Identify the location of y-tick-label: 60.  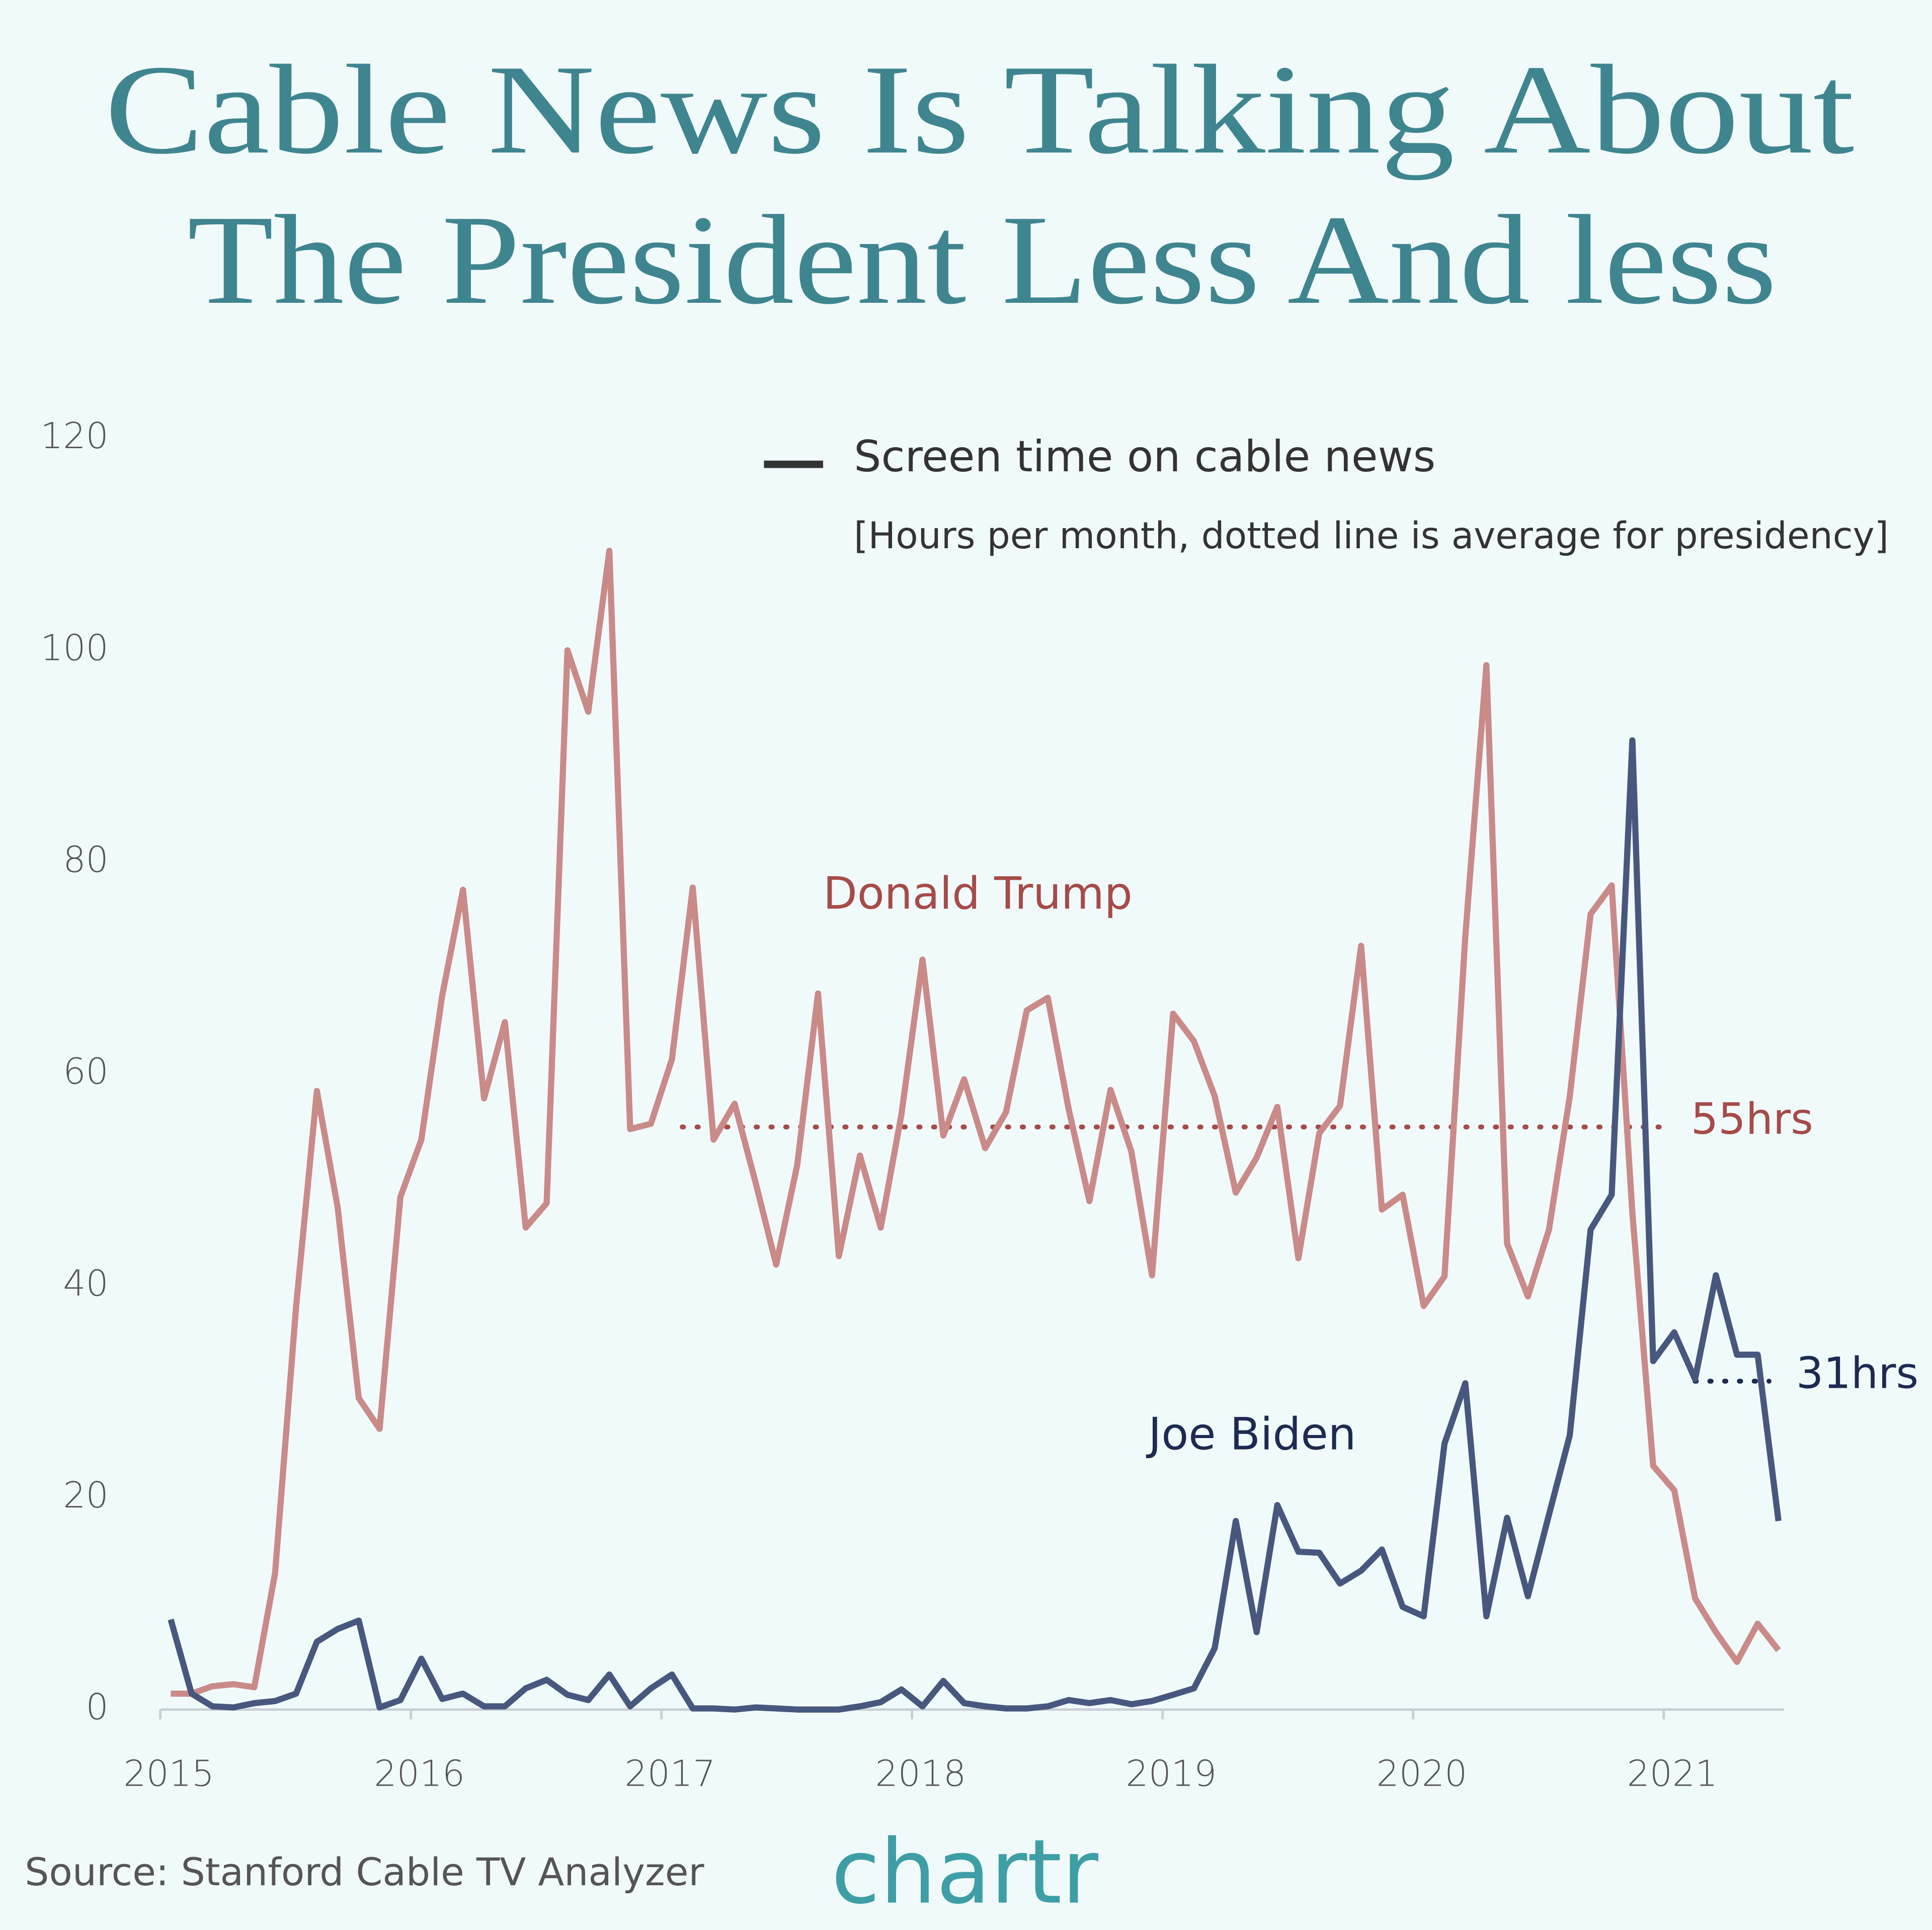
(86, 1072).